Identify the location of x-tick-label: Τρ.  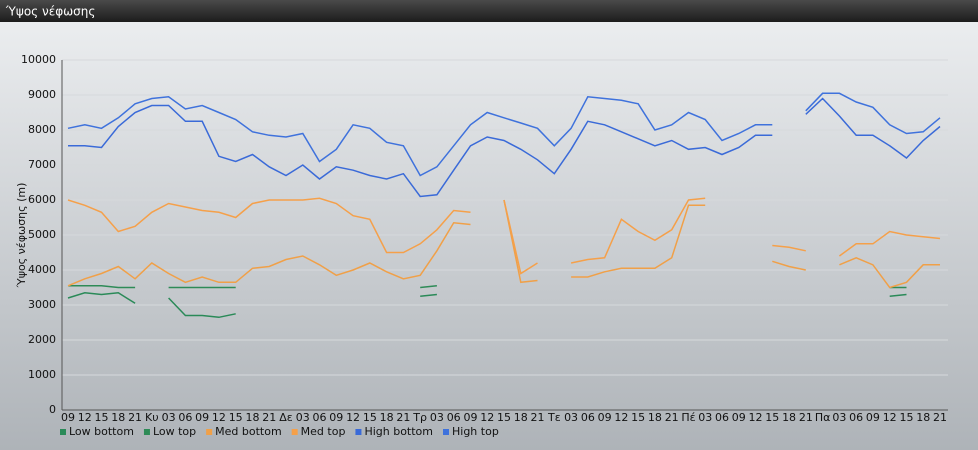
(419, 417).